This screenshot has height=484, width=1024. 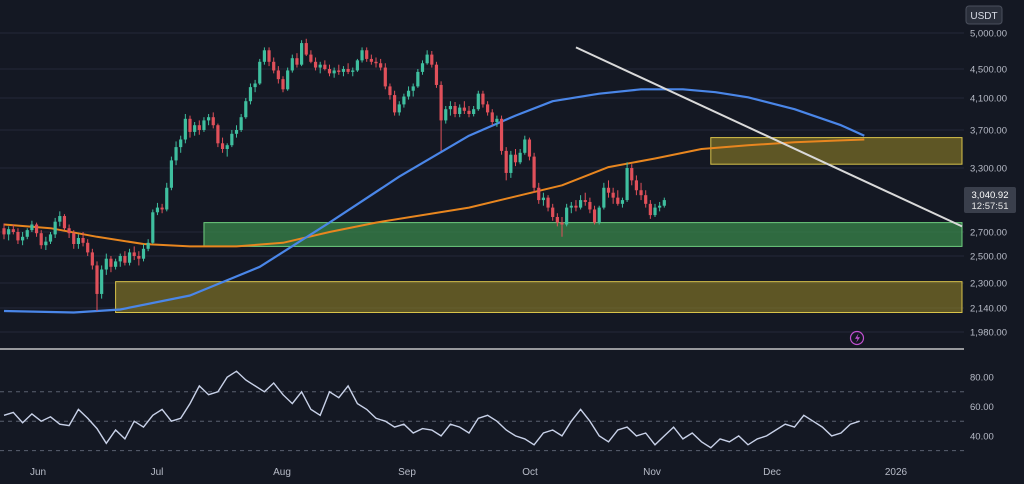 I want to click on currency-badge, so click(x=984, y=15).